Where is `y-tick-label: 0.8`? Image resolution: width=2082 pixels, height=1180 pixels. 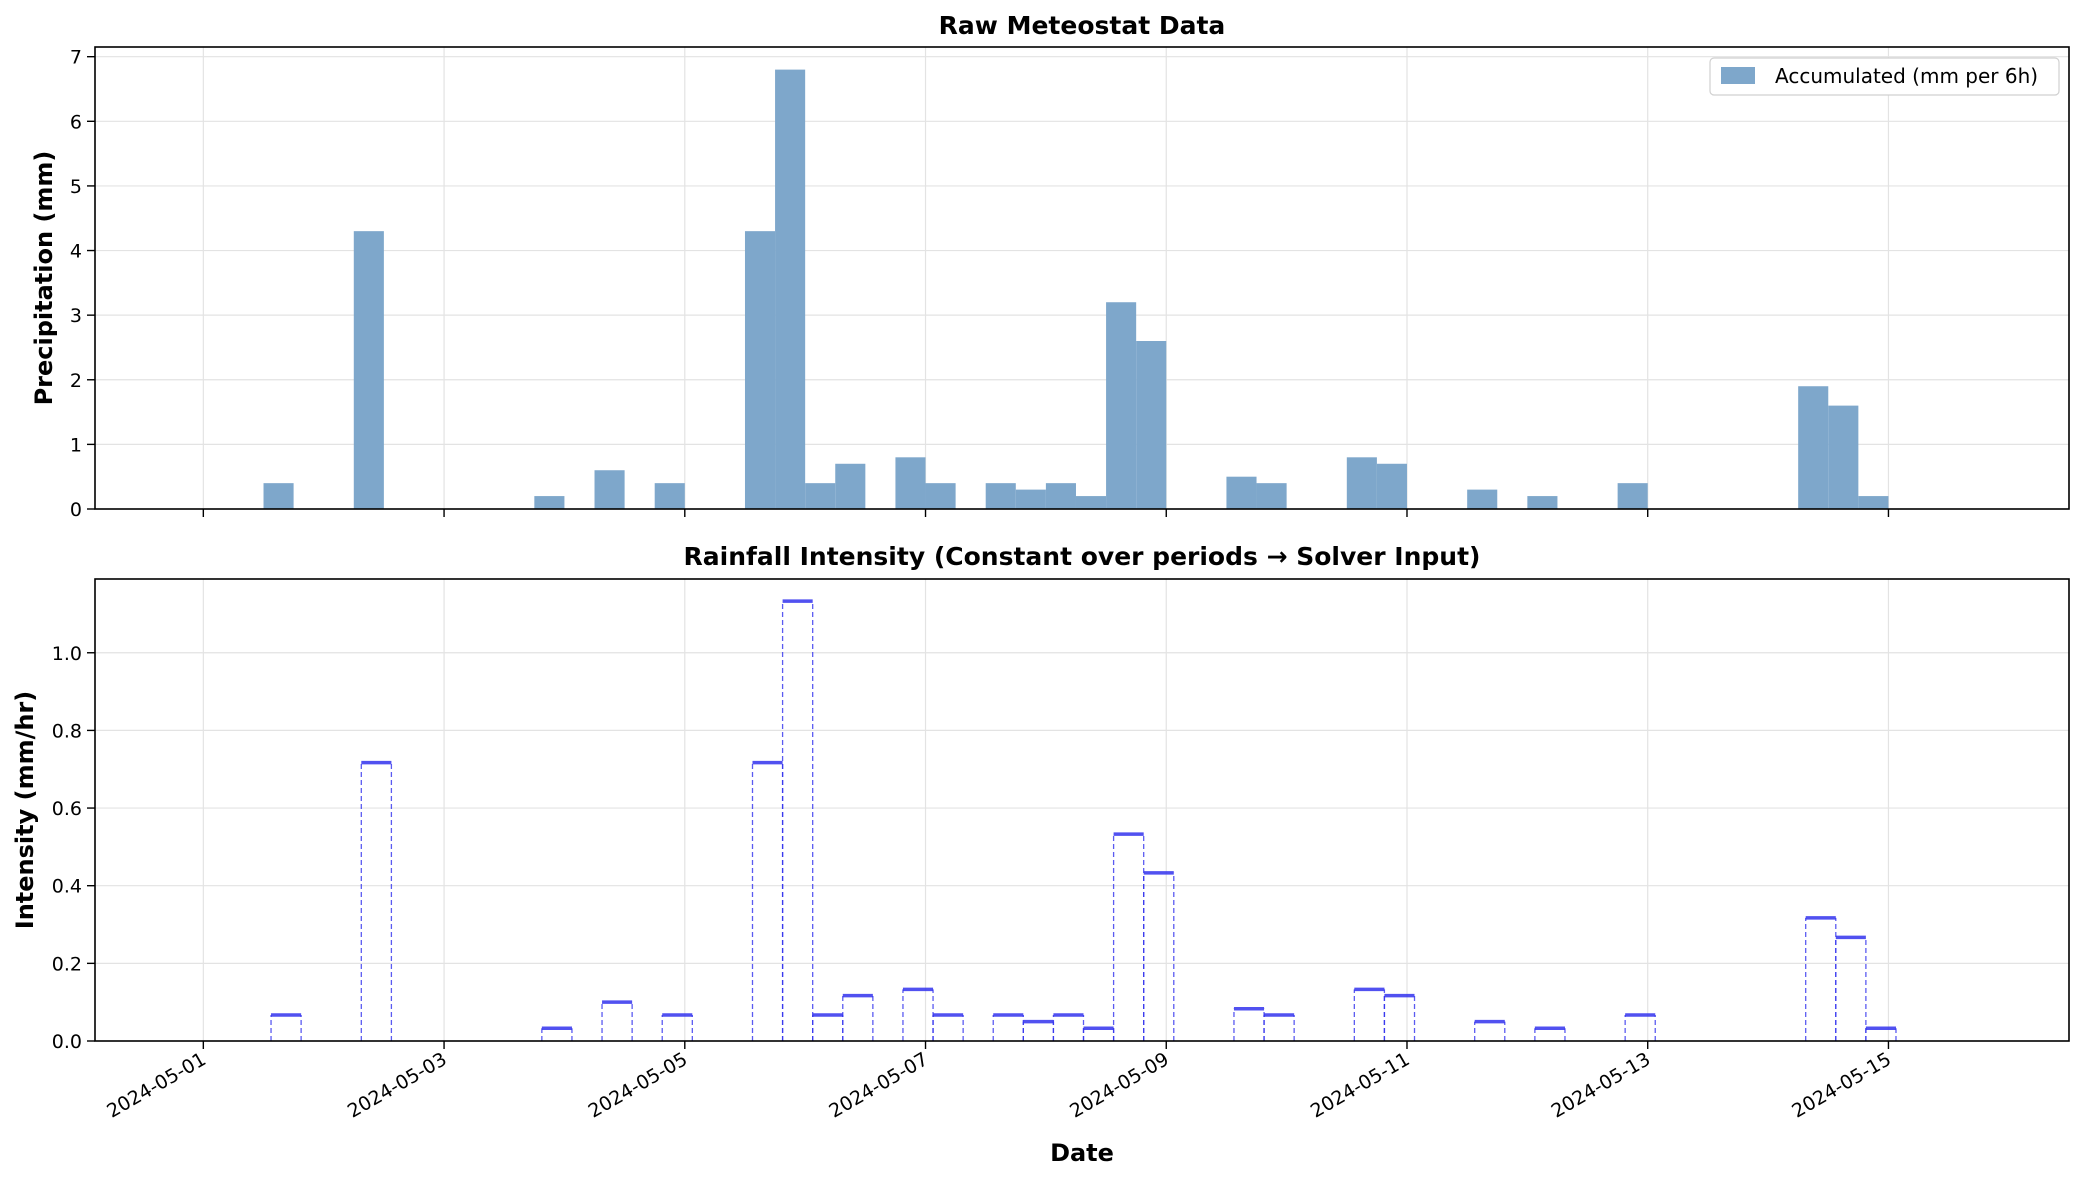
y-tick-label: 0.8 is located at coordinates (67, 731).